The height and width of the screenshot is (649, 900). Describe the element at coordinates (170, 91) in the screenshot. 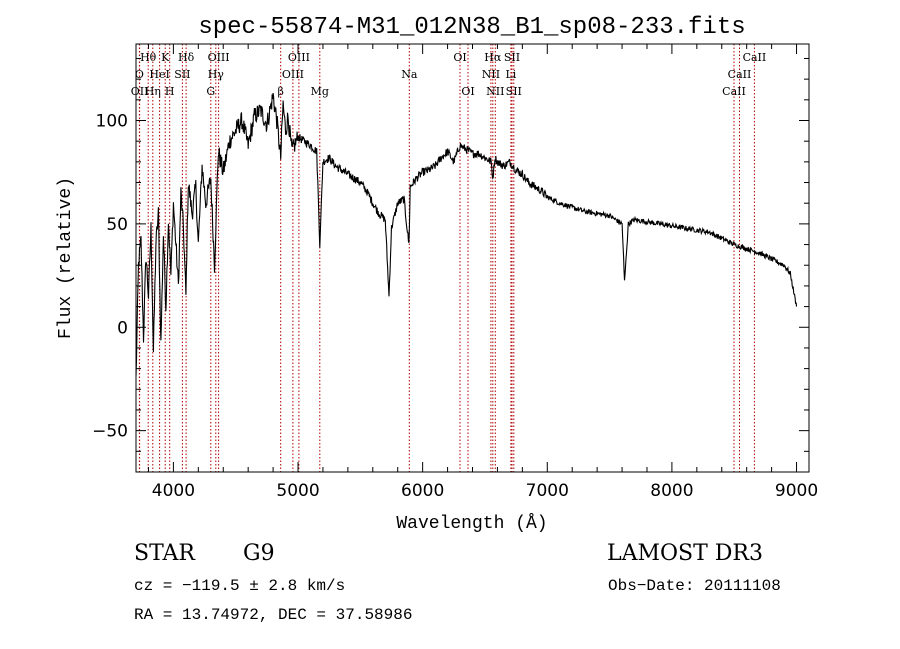

I see `line-label-H-epsilon: H` at that location.